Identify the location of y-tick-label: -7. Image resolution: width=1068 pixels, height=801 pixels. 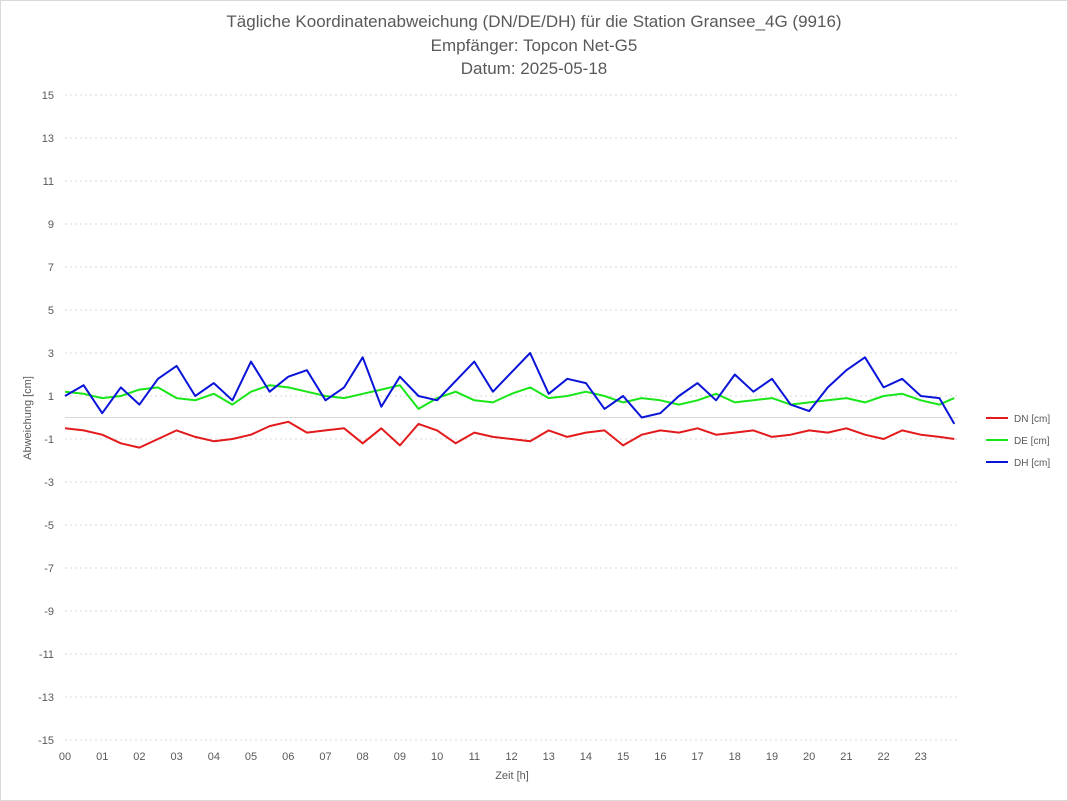
(49, 569).